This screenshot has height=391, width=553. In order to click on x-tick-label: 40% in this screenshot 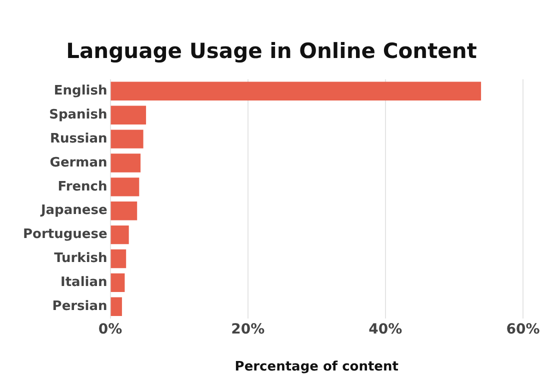, I will do `click(385, 330)`.